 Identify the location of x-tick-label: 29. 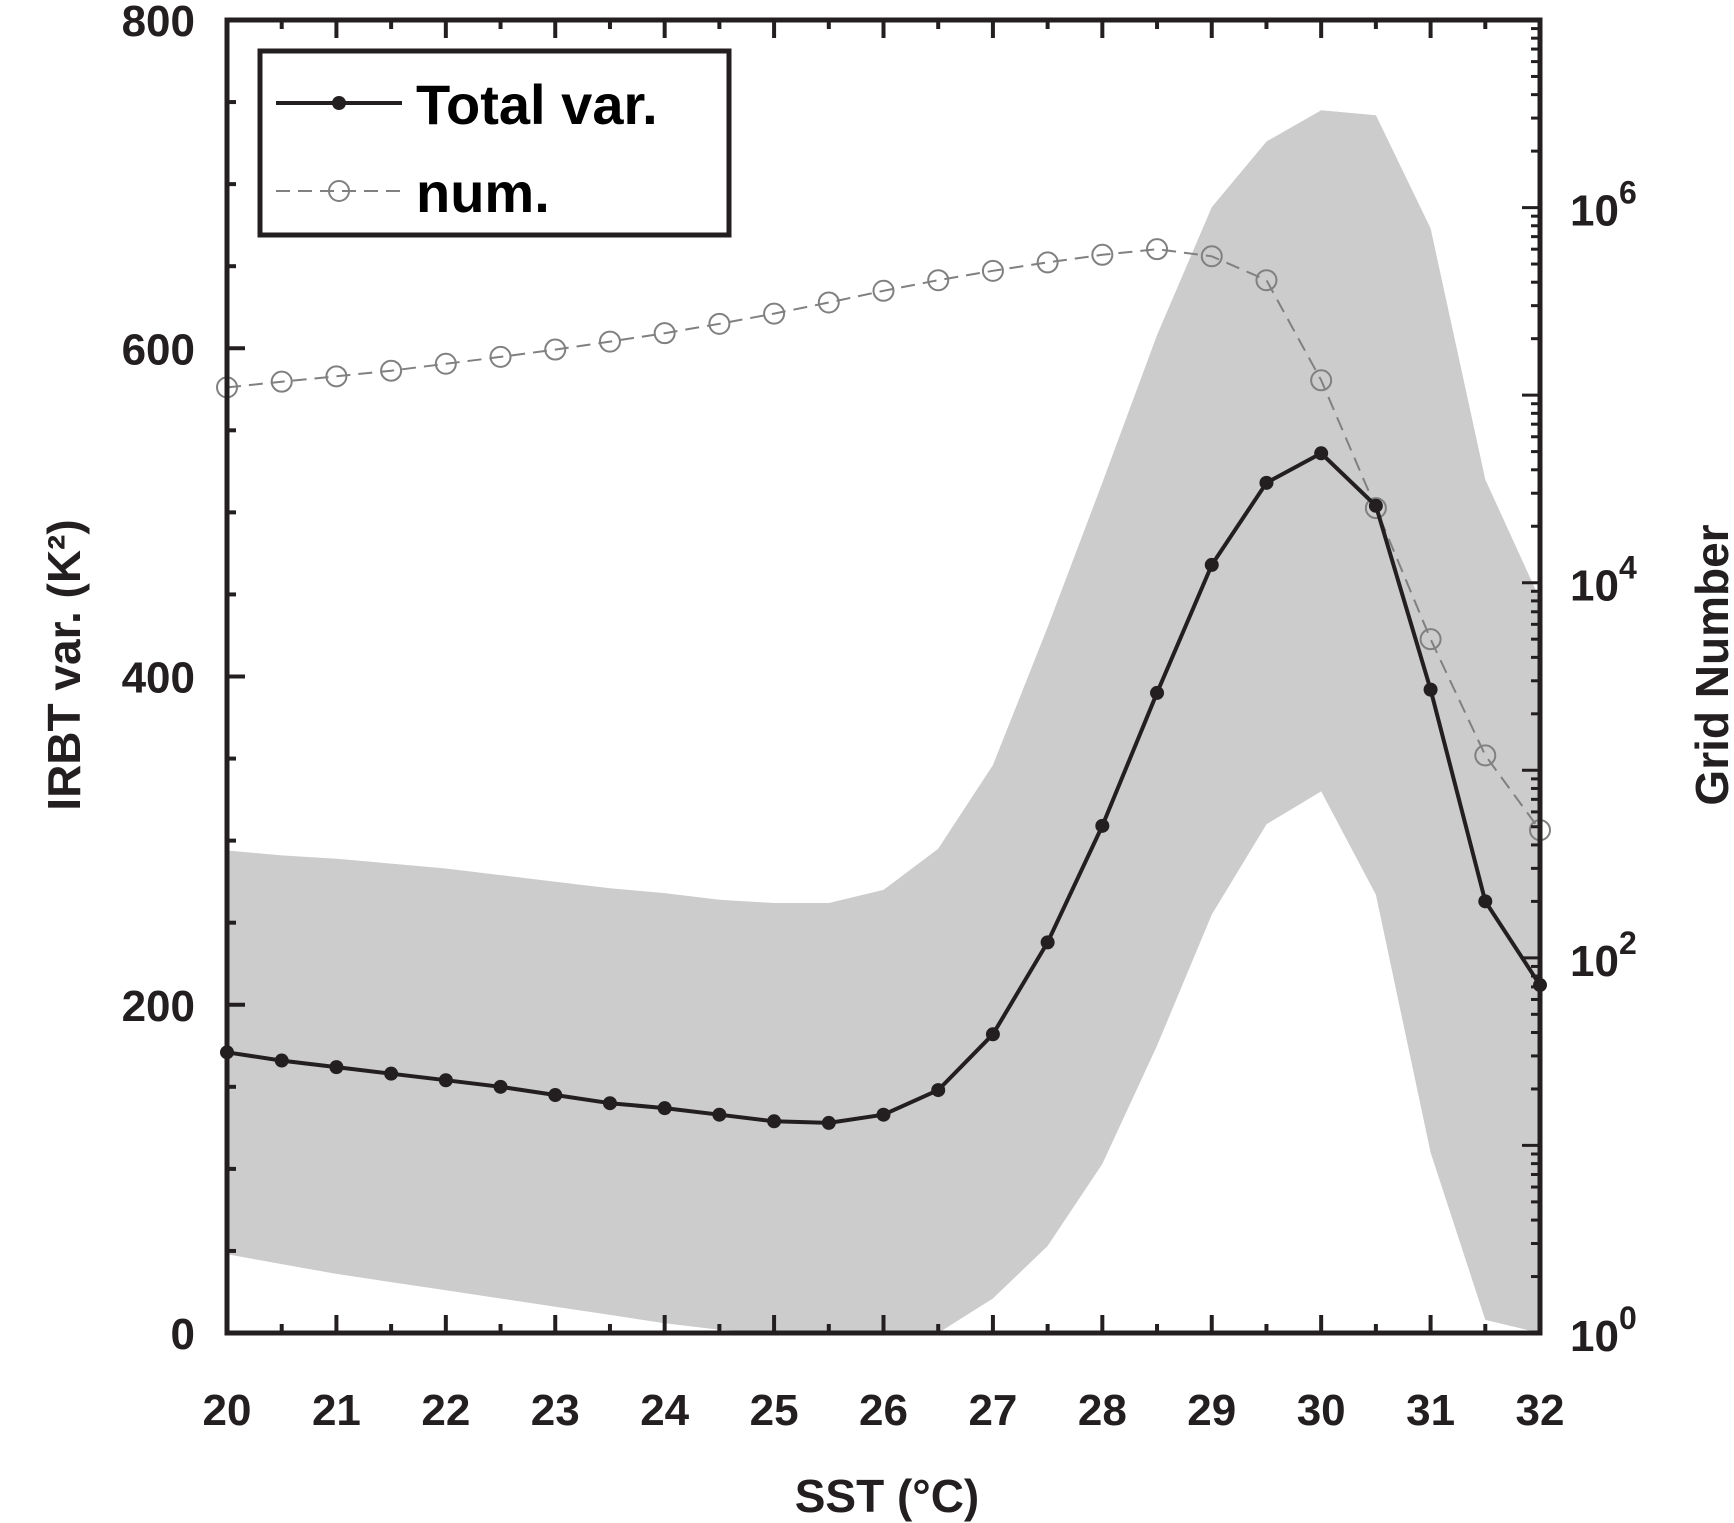
(1211, 1410).